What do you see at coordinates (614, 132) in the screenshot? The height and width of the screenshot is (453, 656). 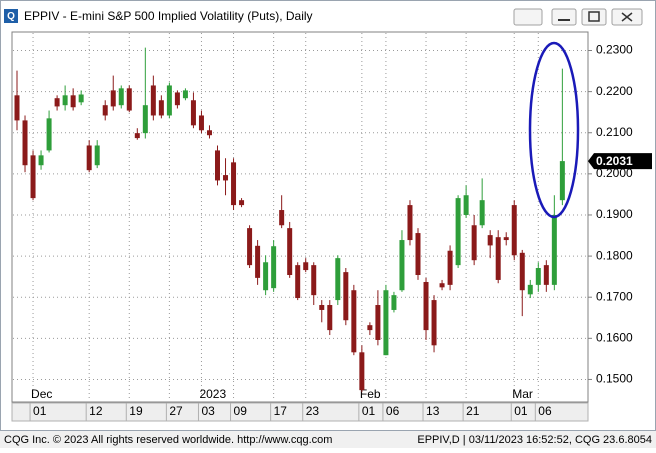 I see `y-tick-label: 0.2100` at bounding box center [614, 132].